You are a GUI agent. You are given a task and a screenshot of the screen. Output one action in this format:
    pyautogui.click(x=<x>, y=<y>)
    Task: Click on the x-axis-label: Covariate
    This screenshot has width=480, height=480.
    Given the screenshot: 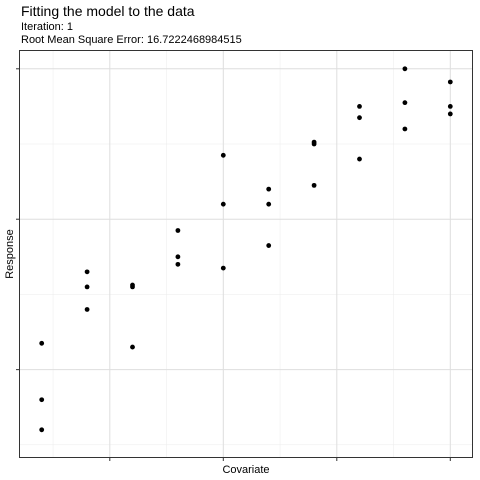 What is the action you would take?
    pyautogui.click(x=245, y=470)
    